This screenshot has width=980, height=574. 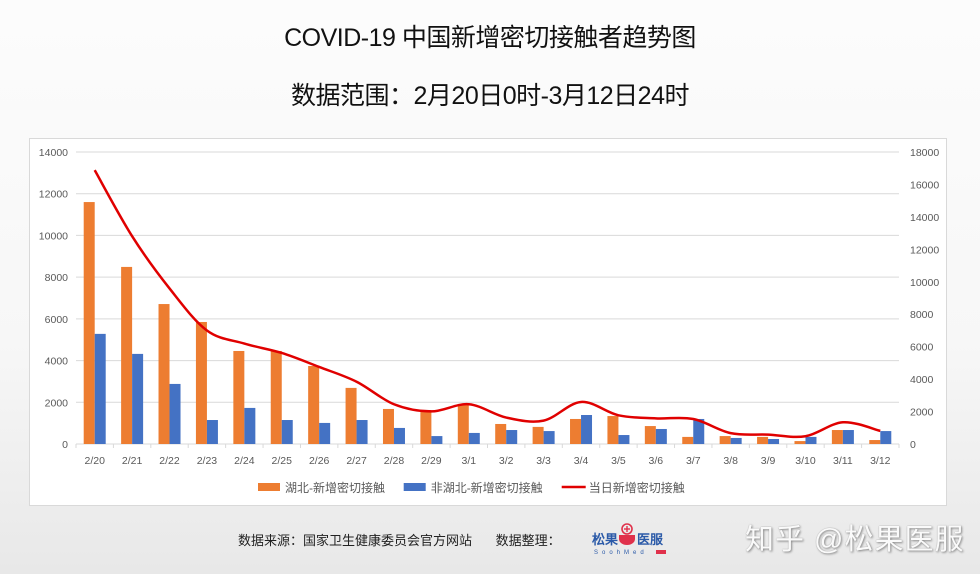 What do you see at coordinates (169, 461) in the screenshot?
I see `svg-text: 2/22` at bounding box center [169, 461].